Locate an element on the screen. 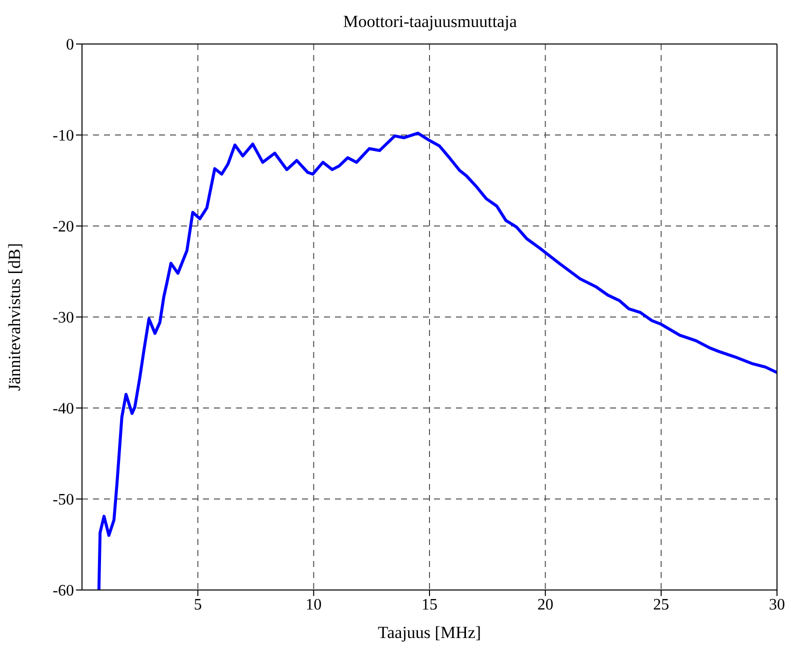 This screenshot has height=652, width=792. x-tick-label: 20 is located at coordinates (545, 605).